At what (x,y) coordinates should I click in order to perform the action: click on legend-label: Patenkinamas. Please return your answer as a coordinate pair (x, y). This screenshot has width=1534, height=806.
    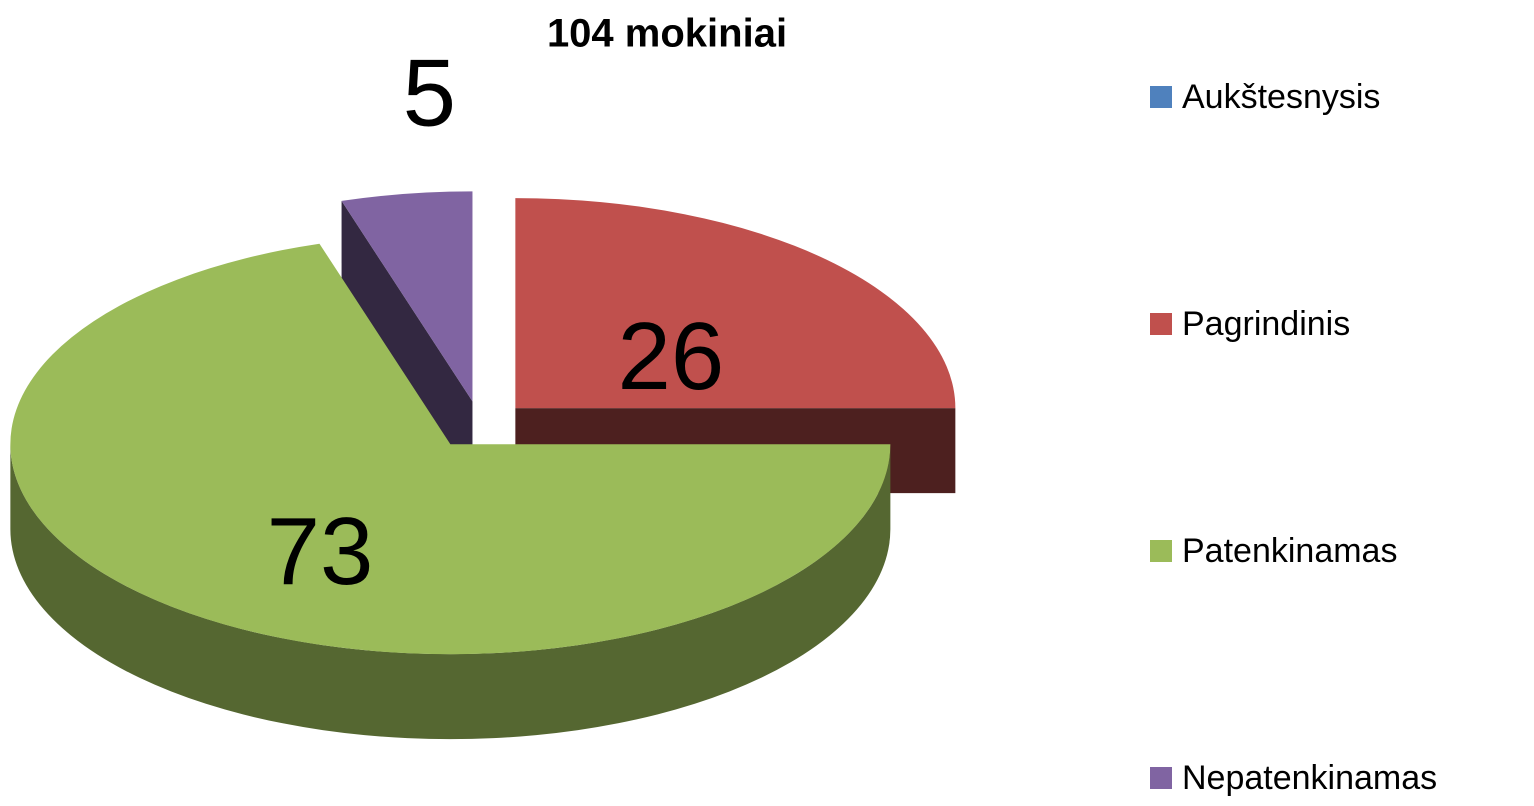
    Looking at the image, I should click on (1289, 551).